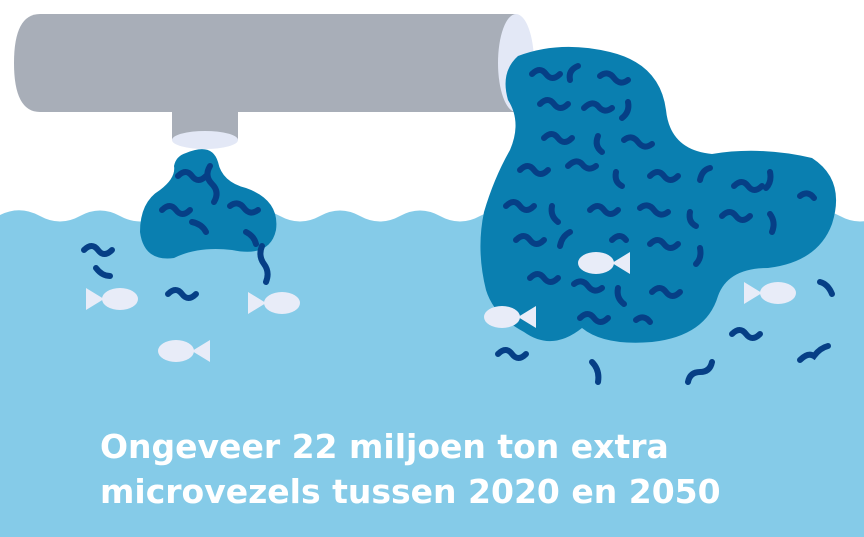 This screenshot has height=537, width=864. Describe the element at coordinates (410, 491) in the screenshot. I see `caption-line-2: microvezels tussen 2020 en 2050` at that location.